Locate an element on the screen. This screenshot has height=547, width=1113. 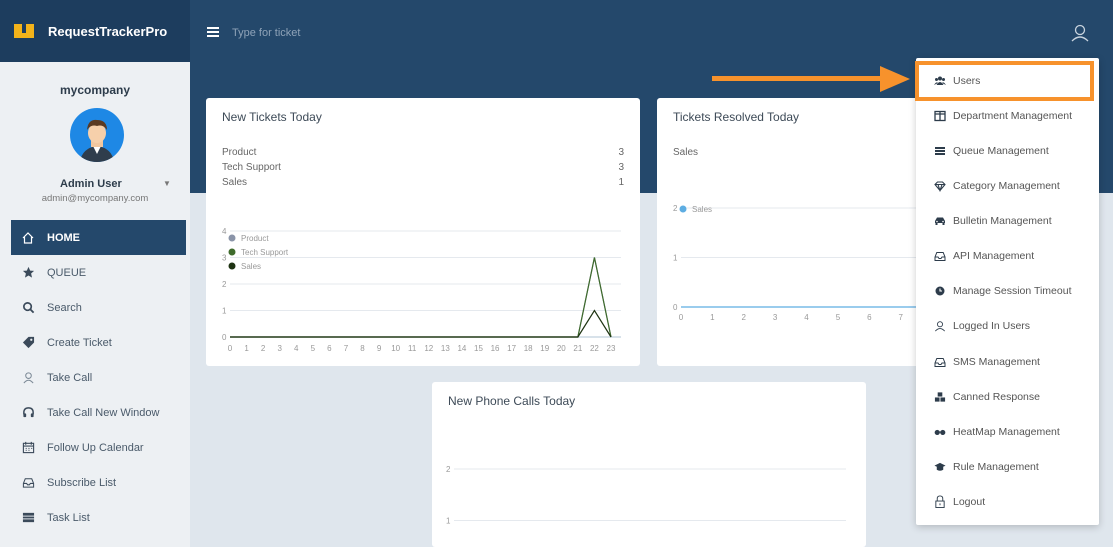
sidebar-item-home: HOME is located at coordinates (98, 237).